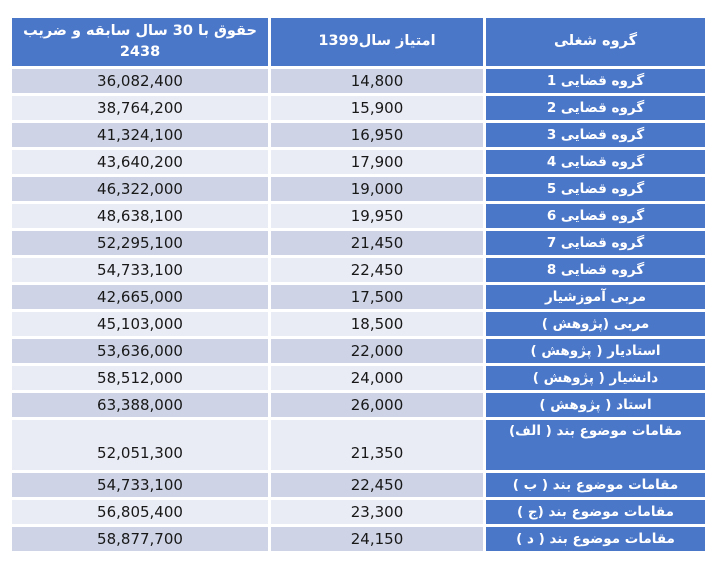  I want to click on job-group-cell: مقامات موضوع بند ( ب ), so click(595, 485).